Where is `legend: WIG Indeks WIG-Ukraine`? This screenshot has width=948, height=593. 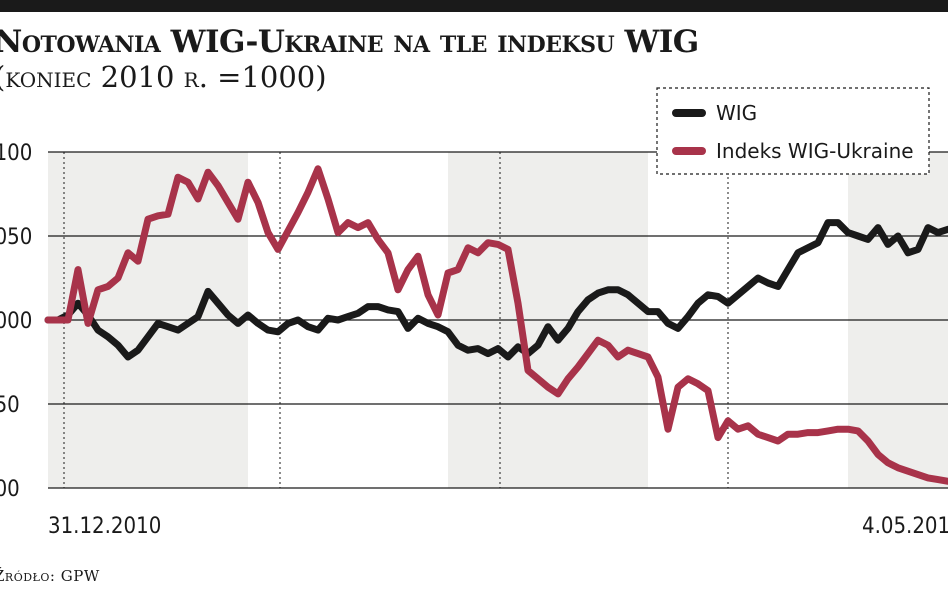
legend: WIG Indeks WIG-Ukraine is located at coordinates (793, 131).